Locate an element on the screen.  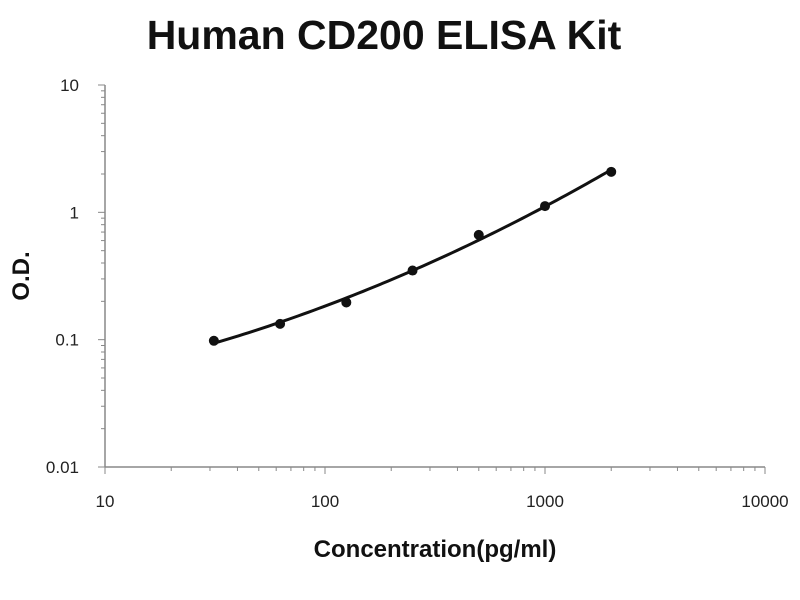
y-tick-label: 1 is located at coordinates (74, 212).